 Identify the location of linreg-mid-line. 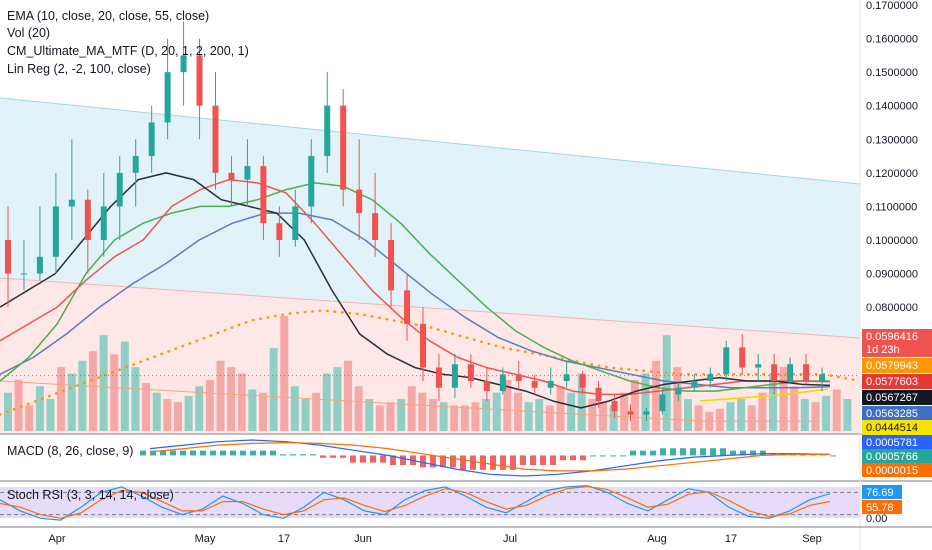
(430, 308).